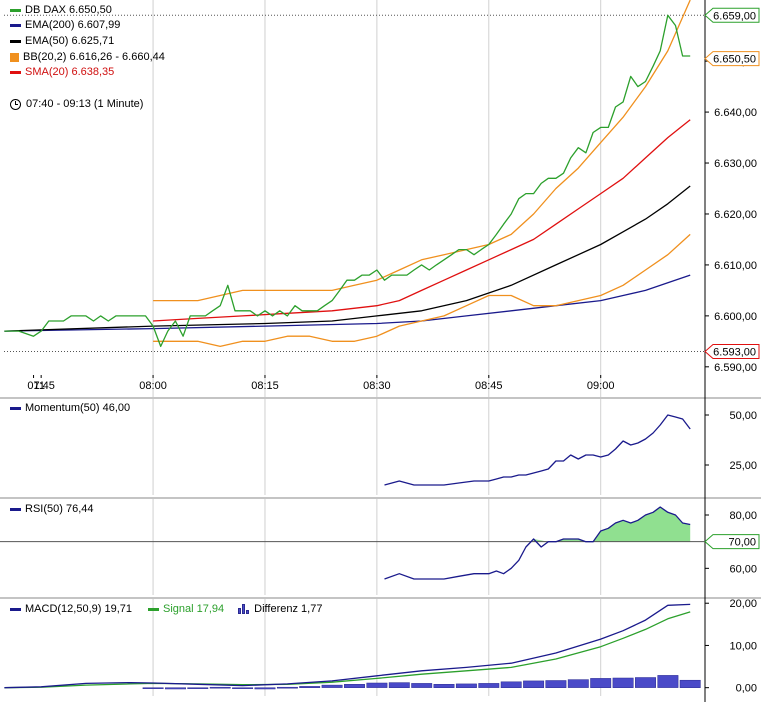 This screenshot has height=702, width=761. I want to click on macd-legend-label: MACD(12,50,9) 19,71, so click(78, 609).